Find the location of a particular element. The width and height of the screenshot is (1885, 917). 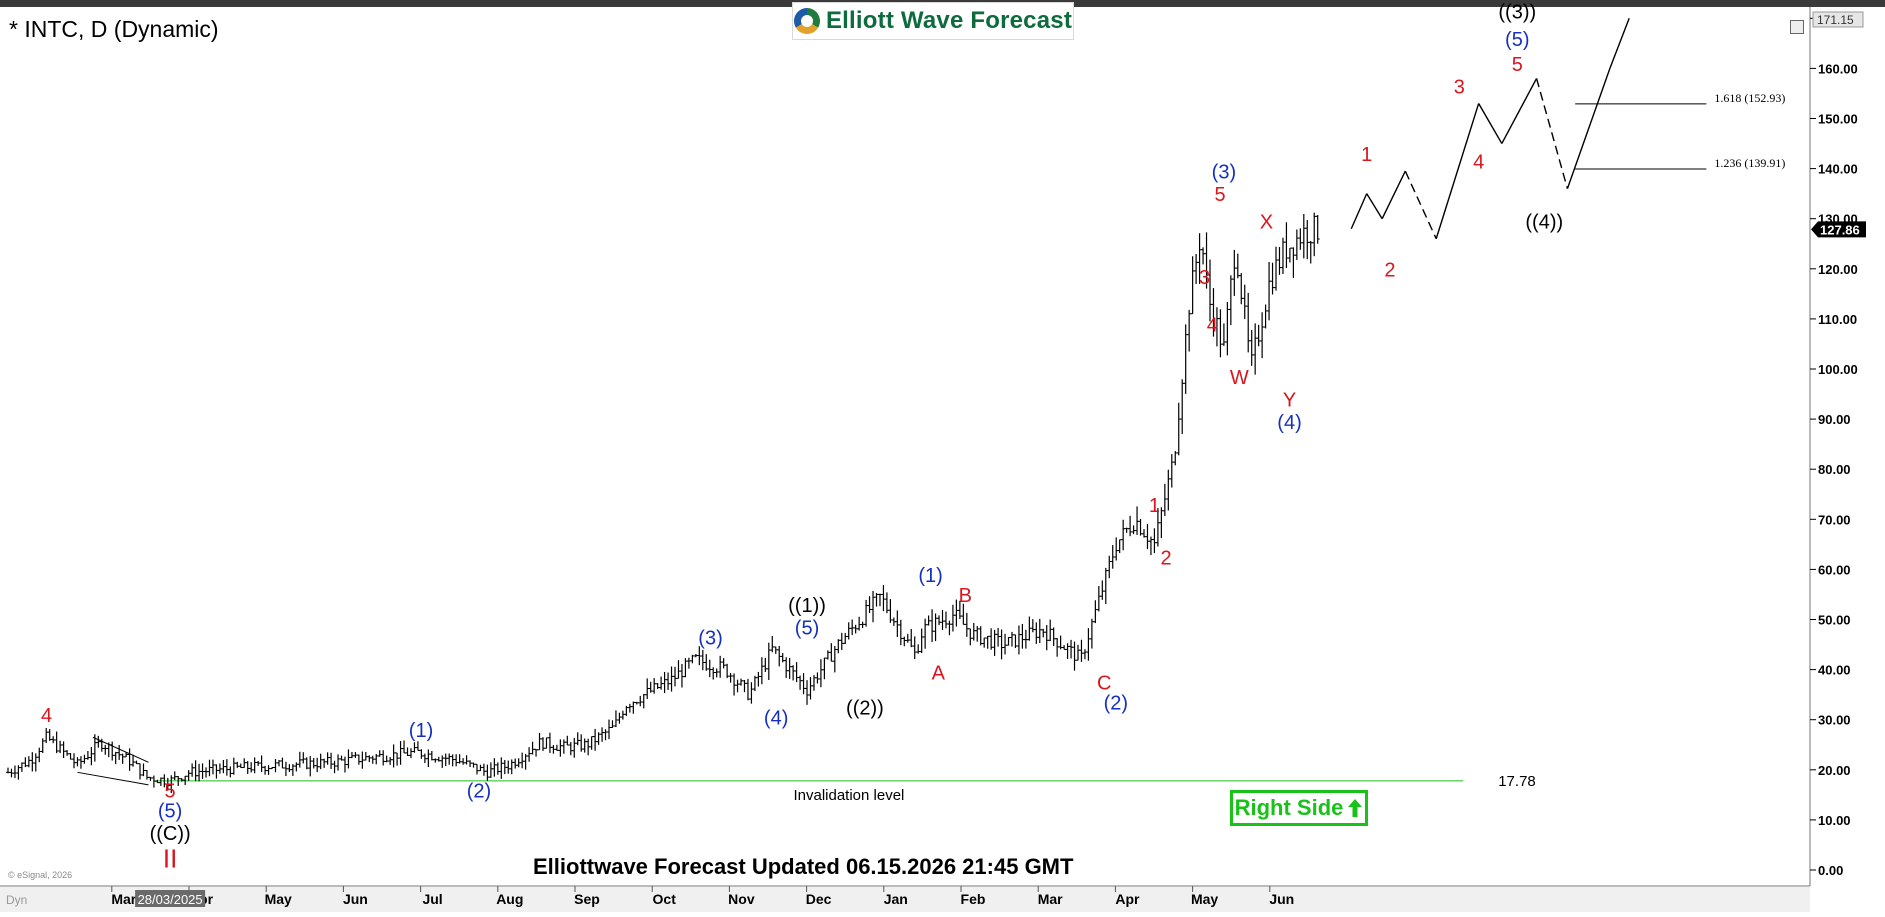

price-tags: 127.86 is located at coordinates (1838, 229).